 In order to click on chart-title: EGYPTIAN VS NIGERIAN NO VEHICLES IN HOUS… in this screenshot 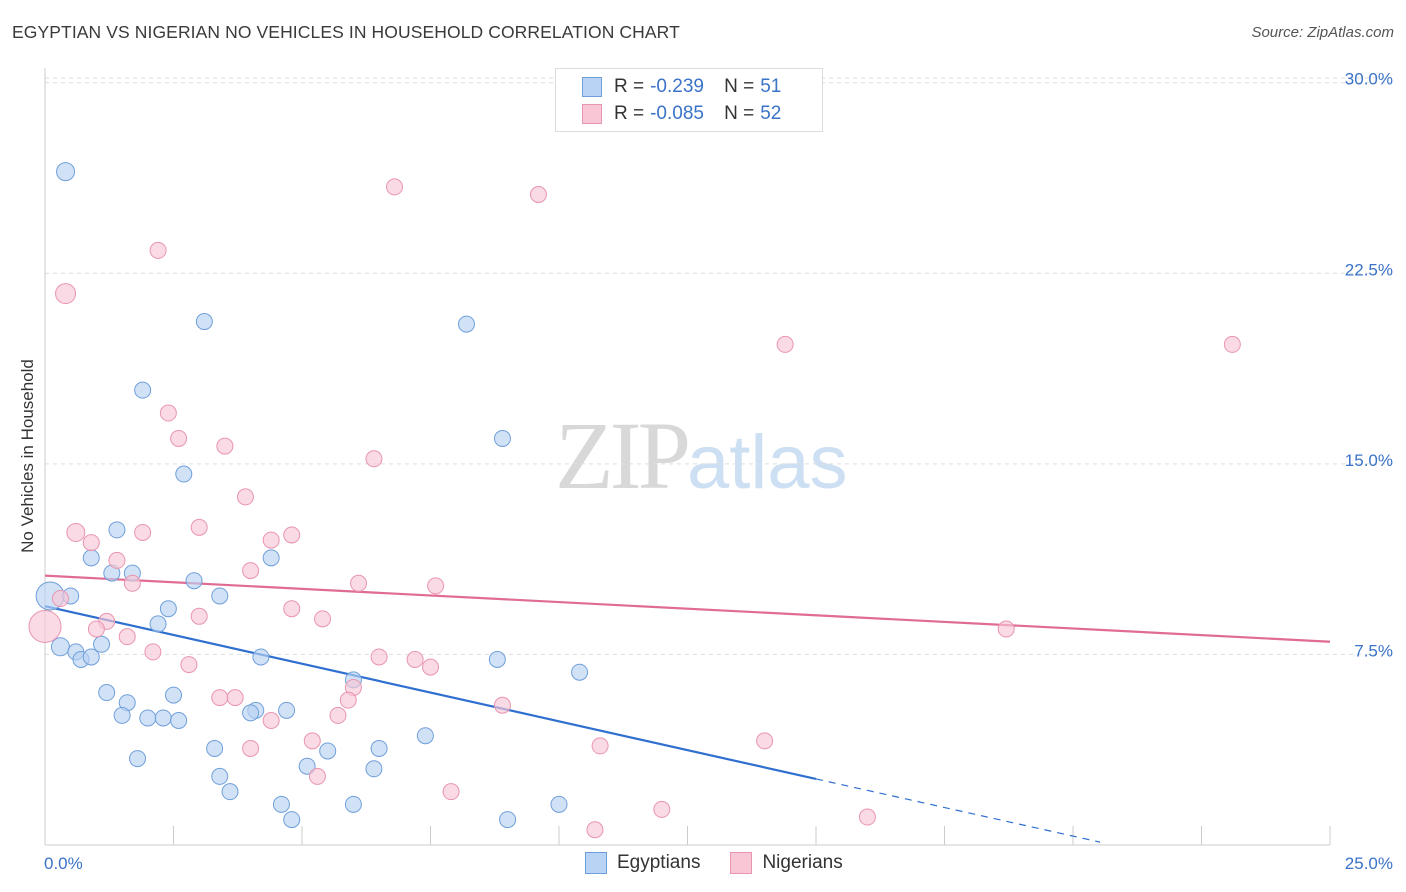, I will do `click(346, 32)`.